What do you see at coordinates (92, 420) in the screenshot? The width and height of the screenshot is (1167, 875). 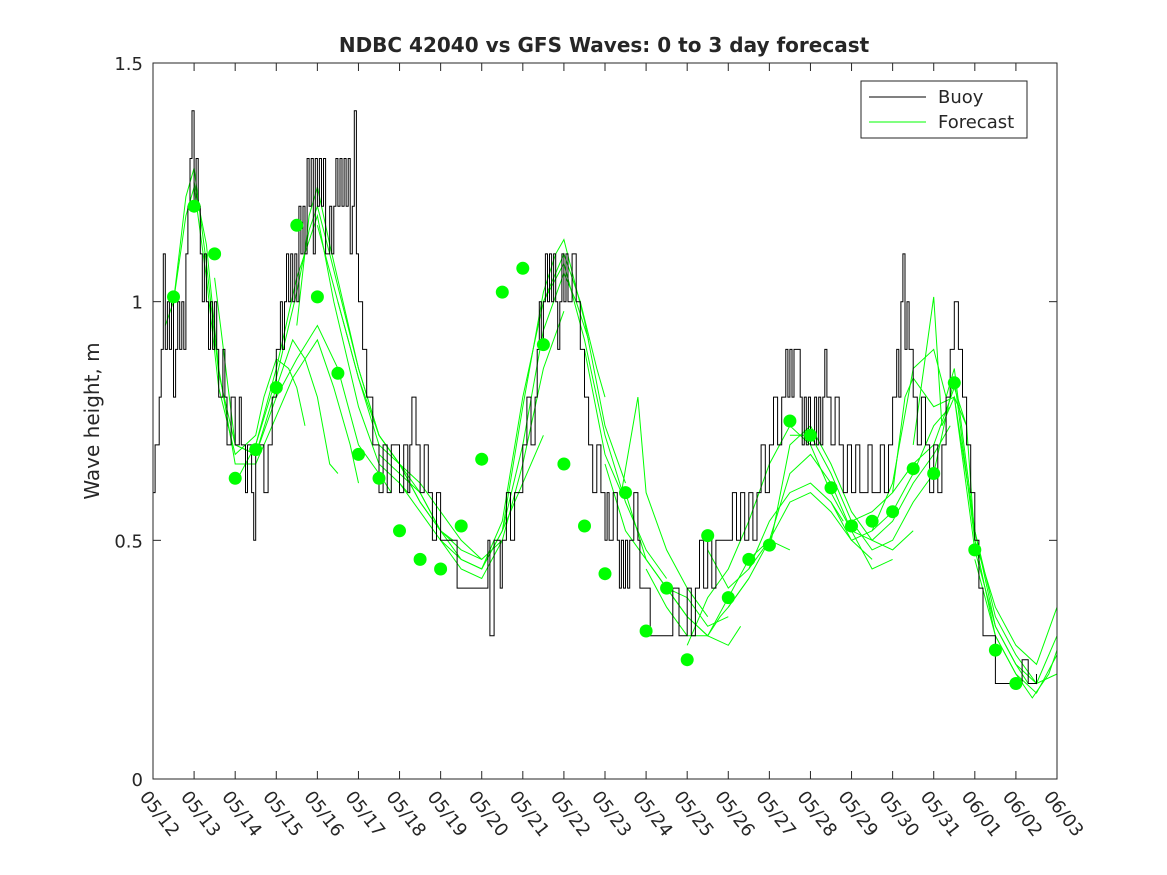 I see `y-axis-label: Wave height, m` at bounding box center [92, 420].